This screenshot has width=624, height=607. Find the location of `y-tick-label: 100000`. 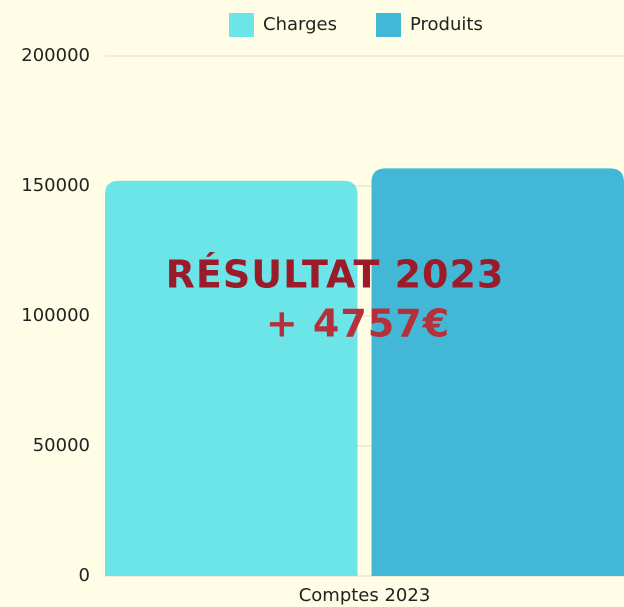

y-tick-label: 100000 is located at coordinates (55, 315).